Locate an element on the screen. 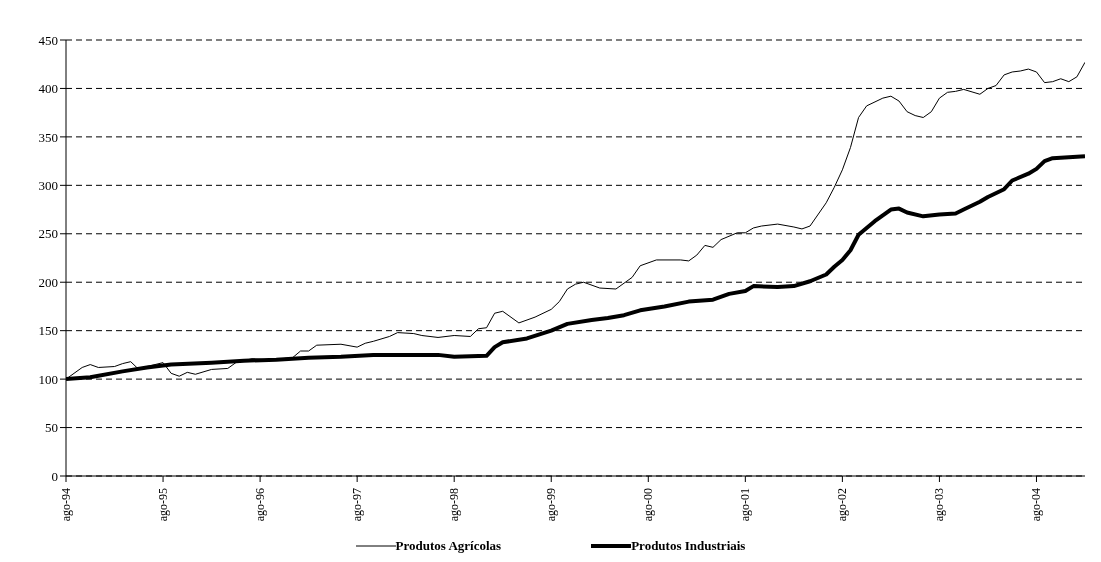 This screenshot has height=562, width=1101. x-tick-label: ago-01 is located at coordinates (745, 505).